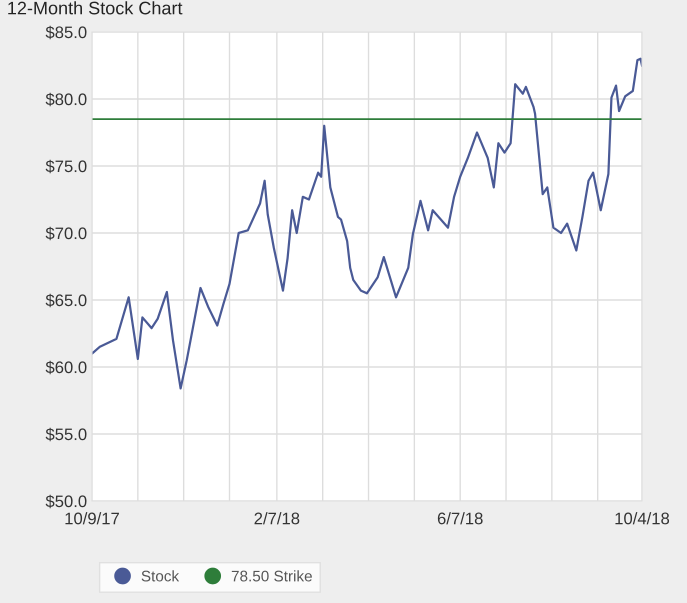 The image size is (687, 603). I want to click on y-tick-label: $70.0, so click(66, 233).